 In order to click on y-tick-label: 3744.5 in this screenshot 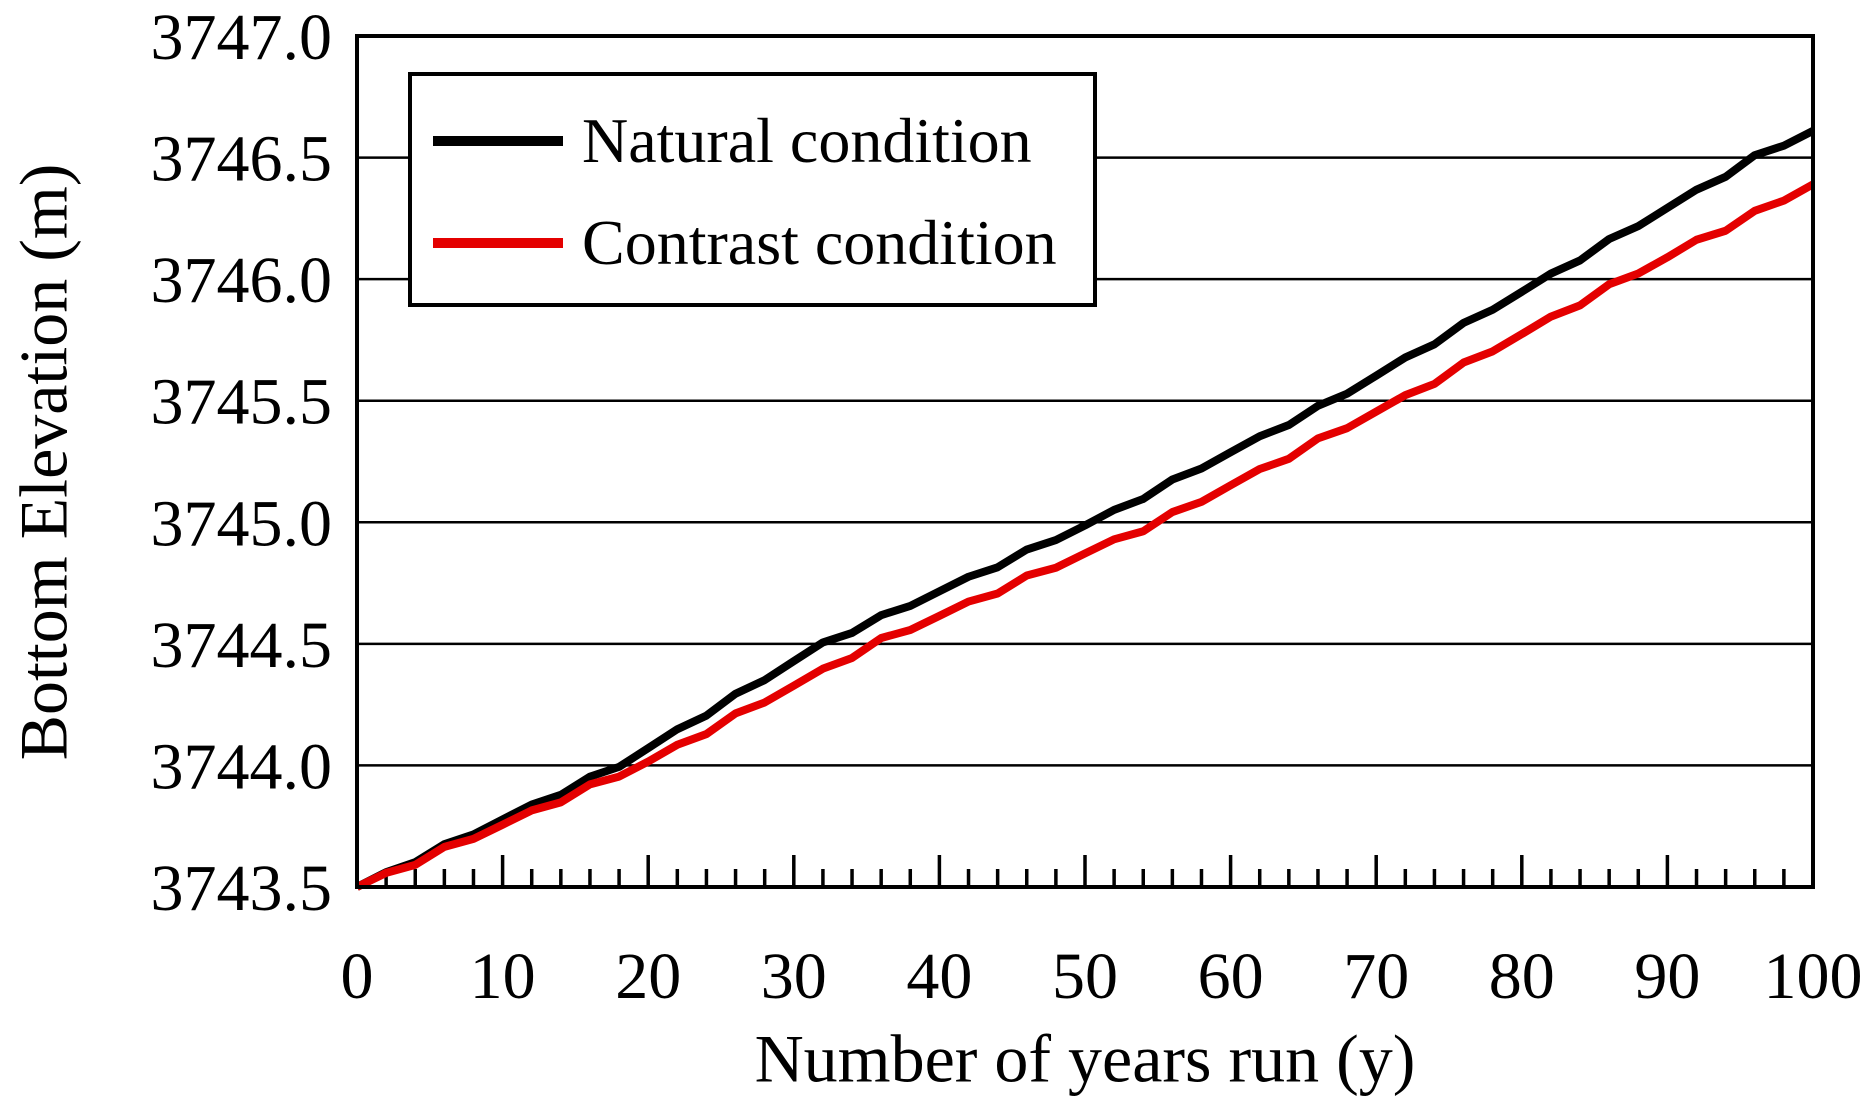, I will do `click(242, 645)`.